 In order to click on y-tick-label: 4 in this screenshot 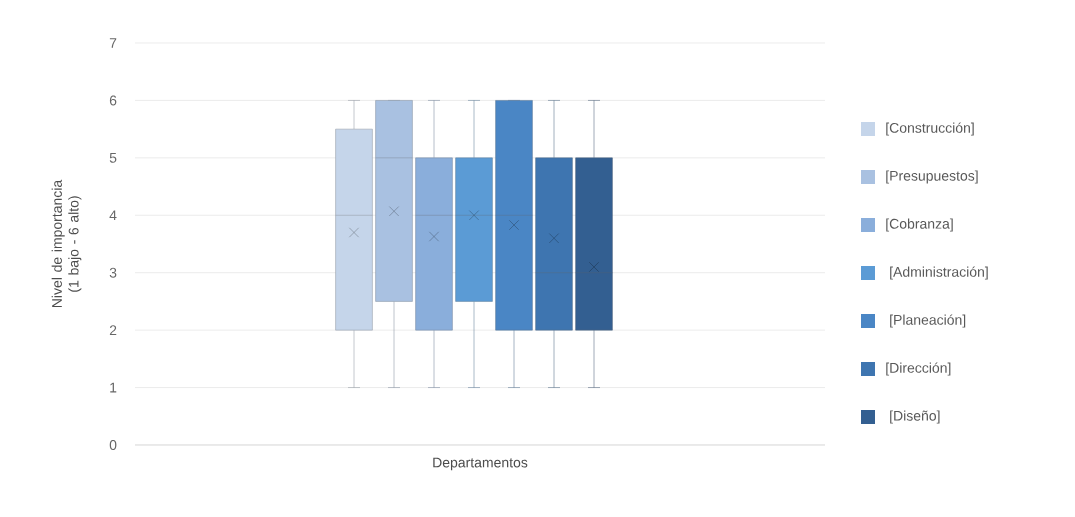, I will do `click(113, 215)`.